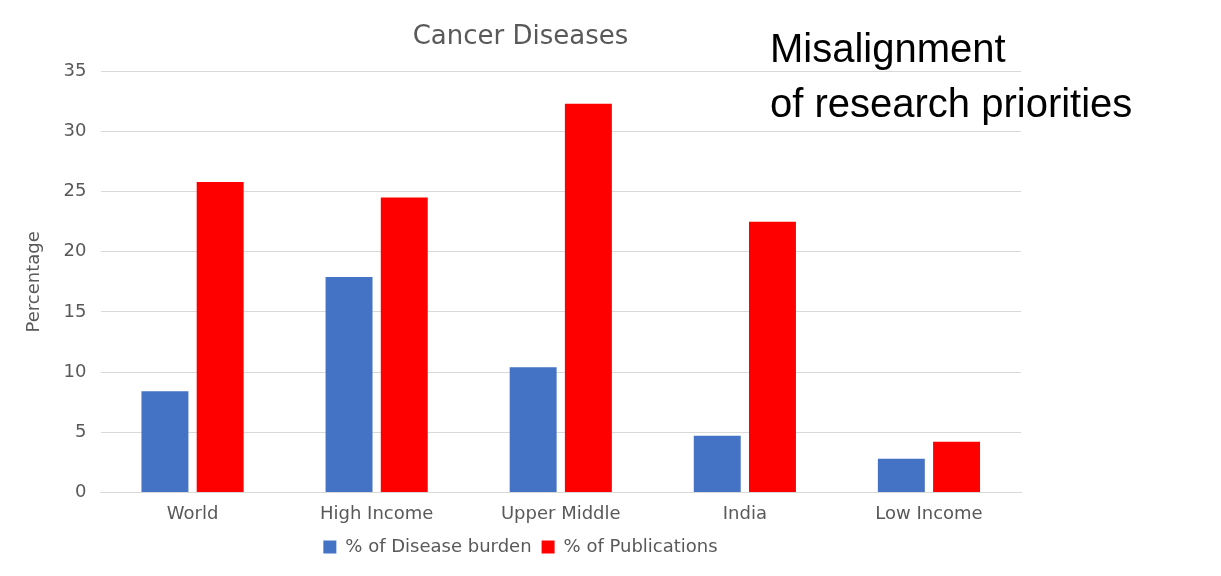 This screenshot has height=576, width=1221. Describe the element at coordinates (75, 310) in the screenshot. I see `y-tick-label: 15` at that location.